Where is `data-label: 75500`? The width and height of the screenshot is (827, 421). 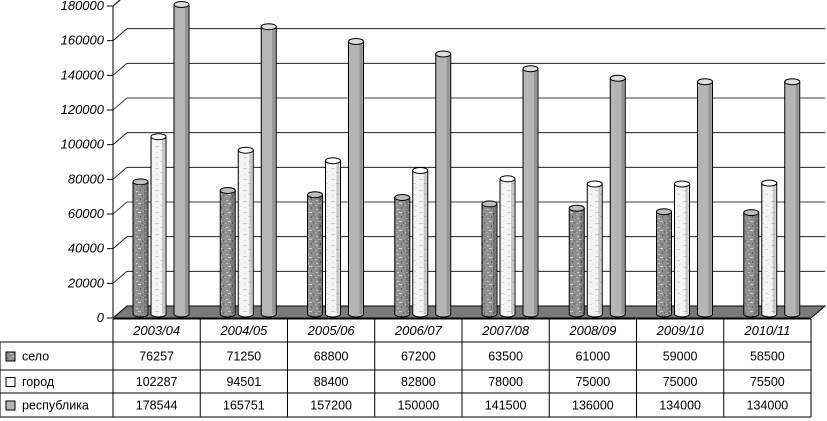
data-label: 75500 is located at coordinates (767, 382).